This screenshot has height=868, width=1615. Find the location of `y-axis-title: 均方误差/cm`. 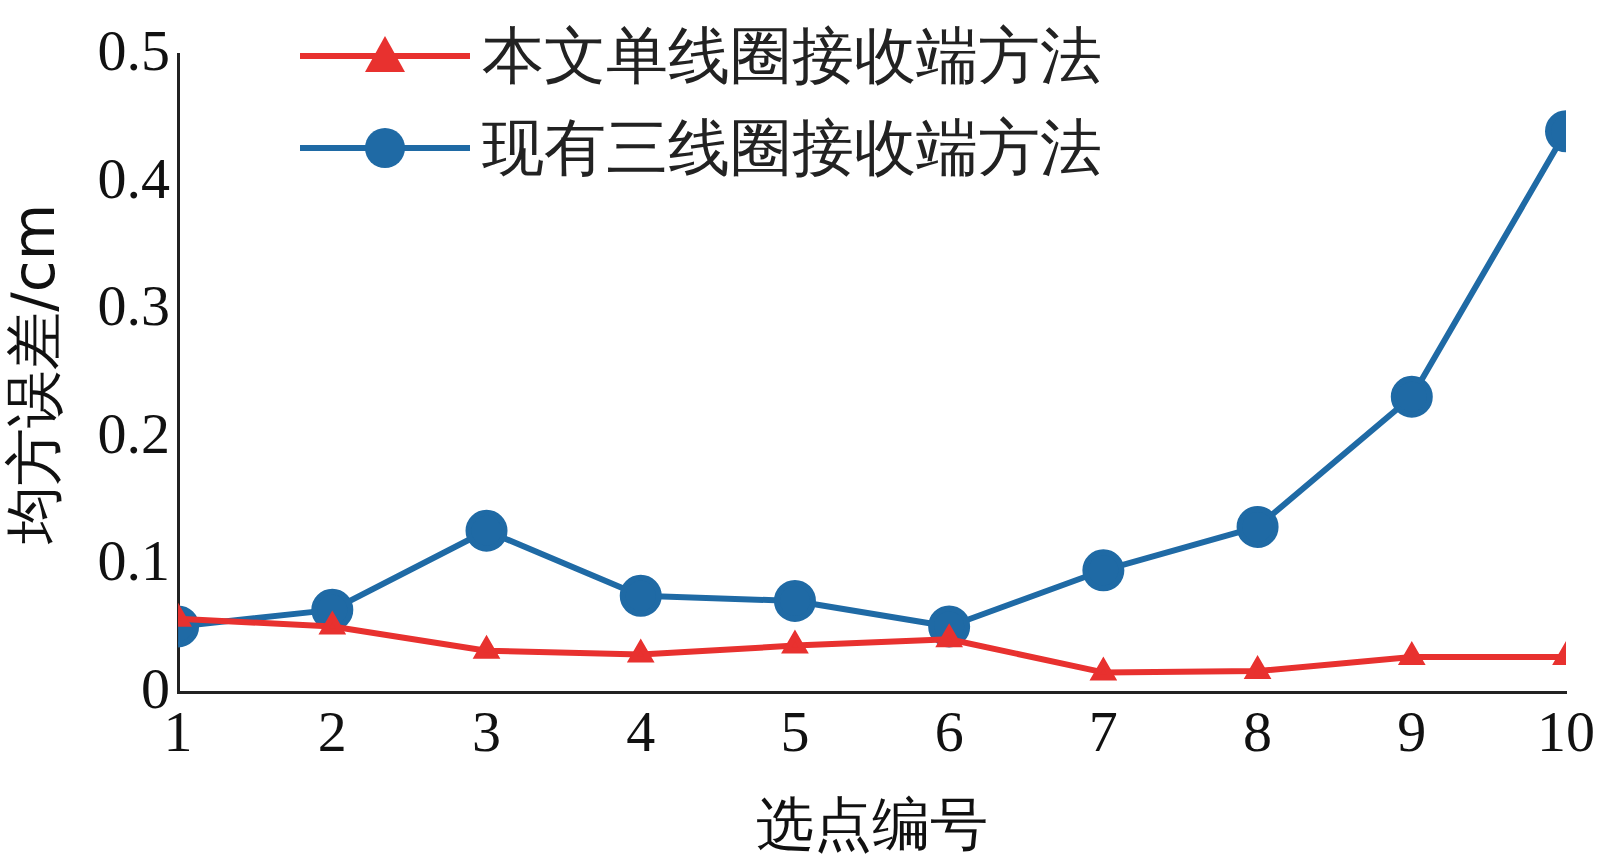

y-axis-title: 均方误差/cm is located at coordinates (34, 374).